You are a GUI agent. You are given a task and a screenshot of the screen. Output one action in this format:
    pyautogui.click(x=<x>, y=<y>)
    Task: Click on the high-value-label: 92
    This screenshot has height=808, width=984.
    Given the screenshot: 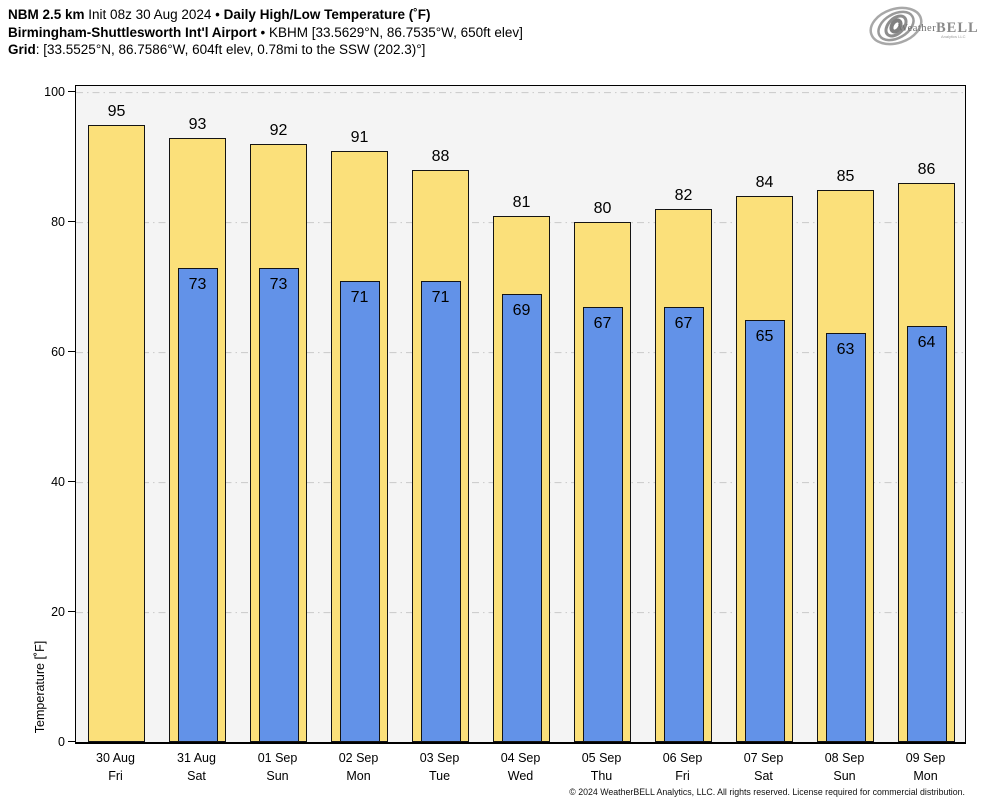 What is the action you would take?
    pyautogui.click(x=278, y=130)
    